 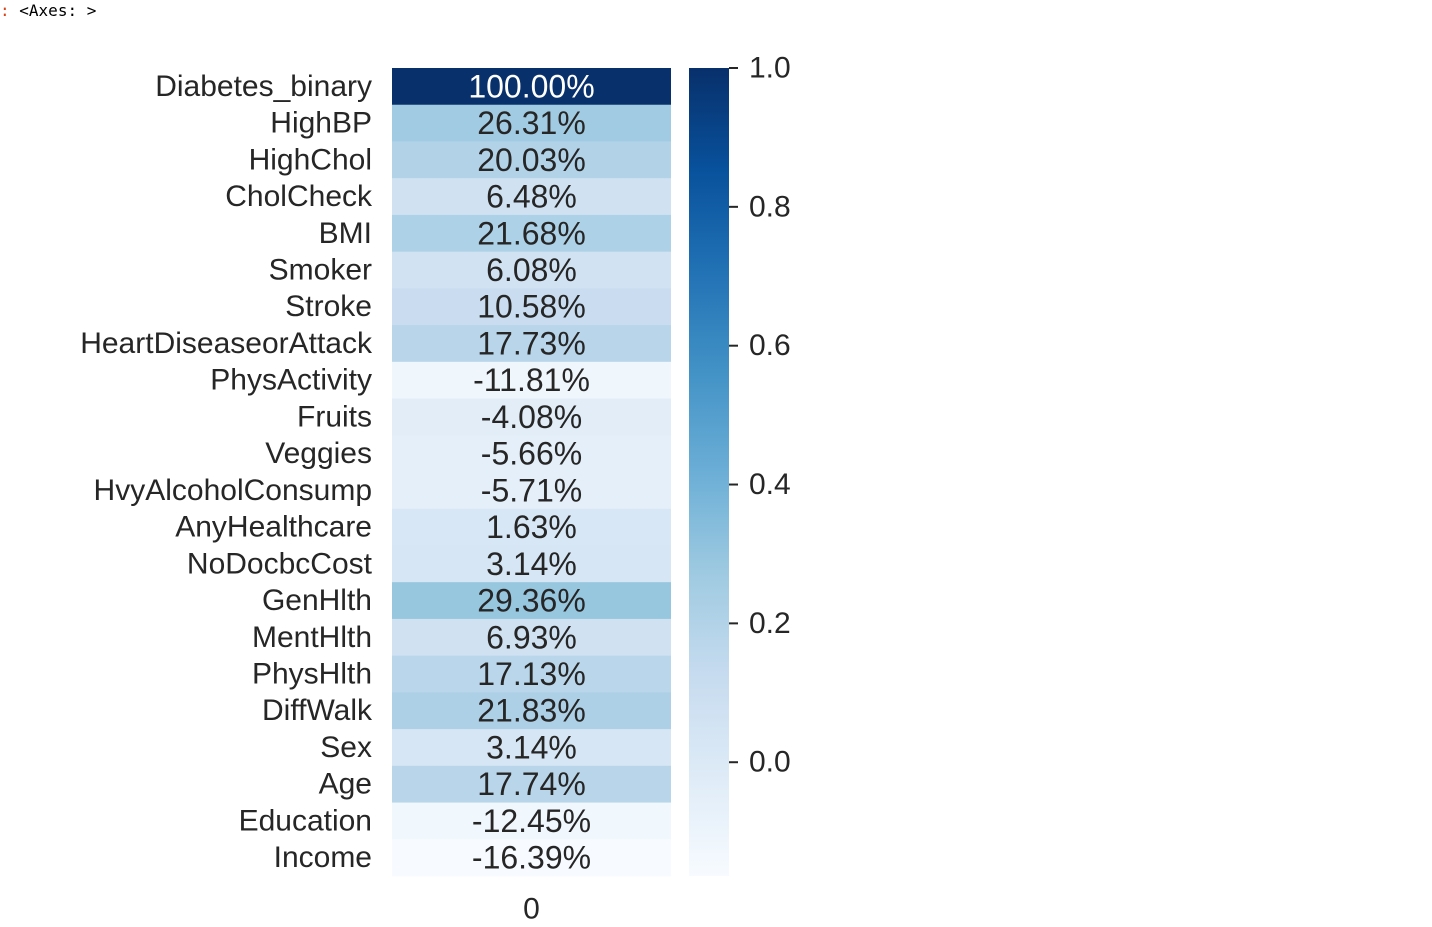 I want to click on heatmap-cell-label: 6.93%, so click(x=531, y=637).